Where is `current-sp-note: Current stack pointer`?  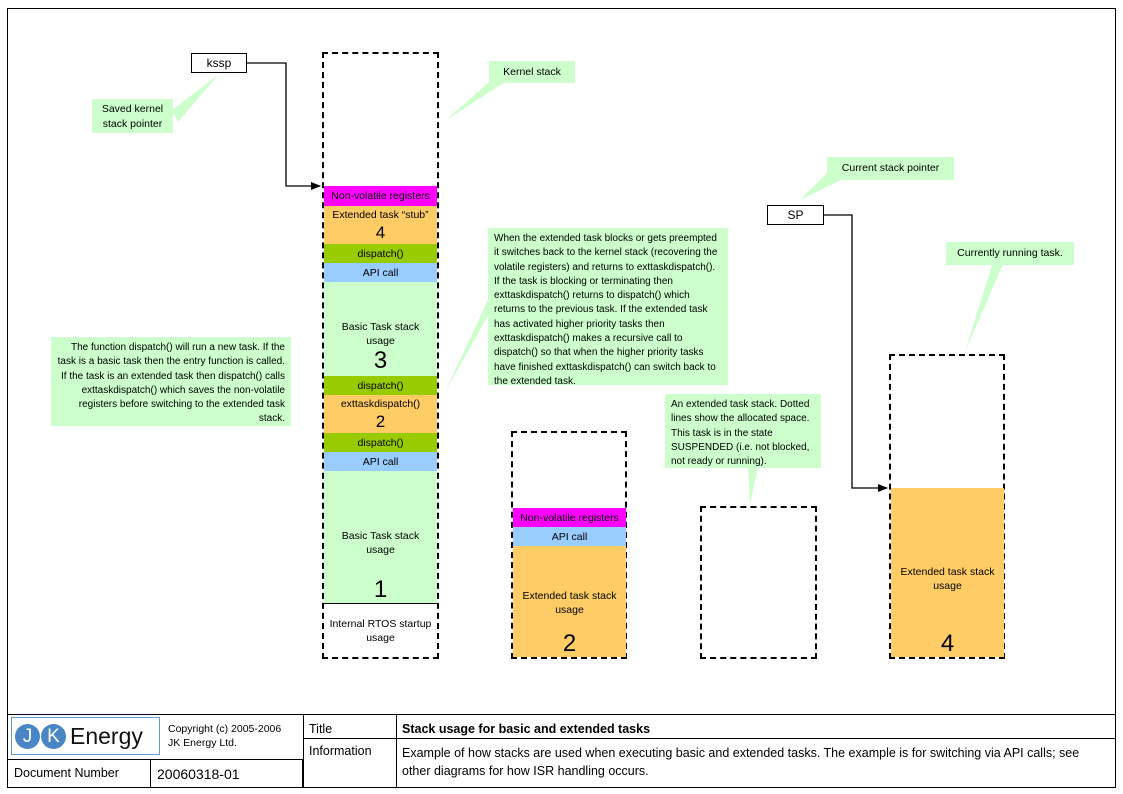
current-sp-note: Current stack pointer is located at coordinates (890, 168).